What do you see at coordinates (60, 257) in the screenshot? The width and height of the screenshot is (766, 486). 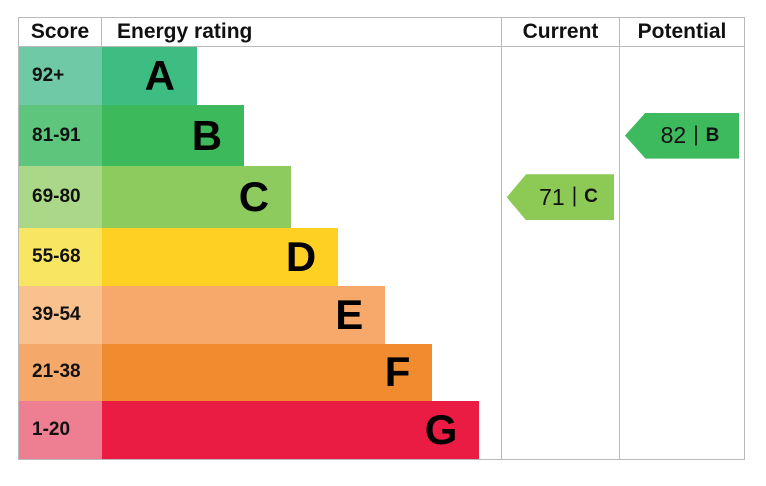 I see `score-range-cell: 55-68` at bounding box center [60, 257].